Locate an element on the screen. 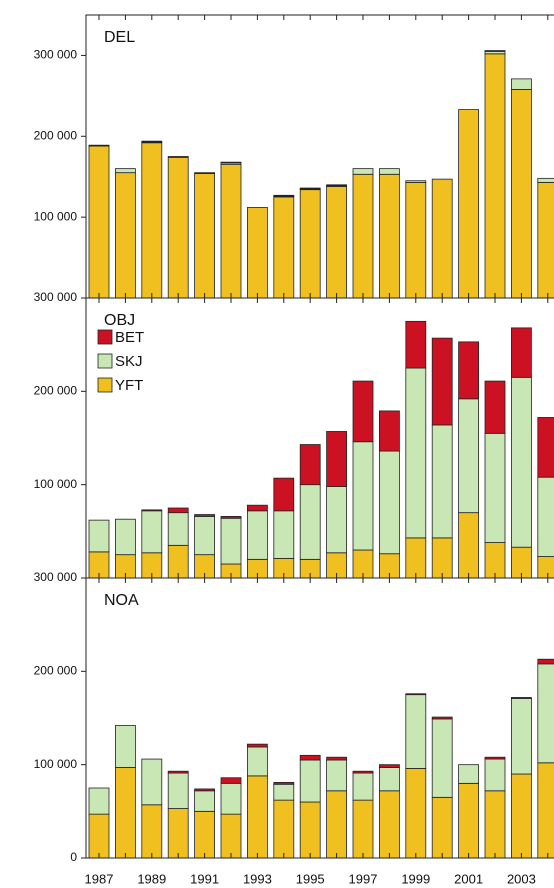 This screenshot has width=554, height=888. x-tick-label: 1989 is located at coordinates (151, 878).